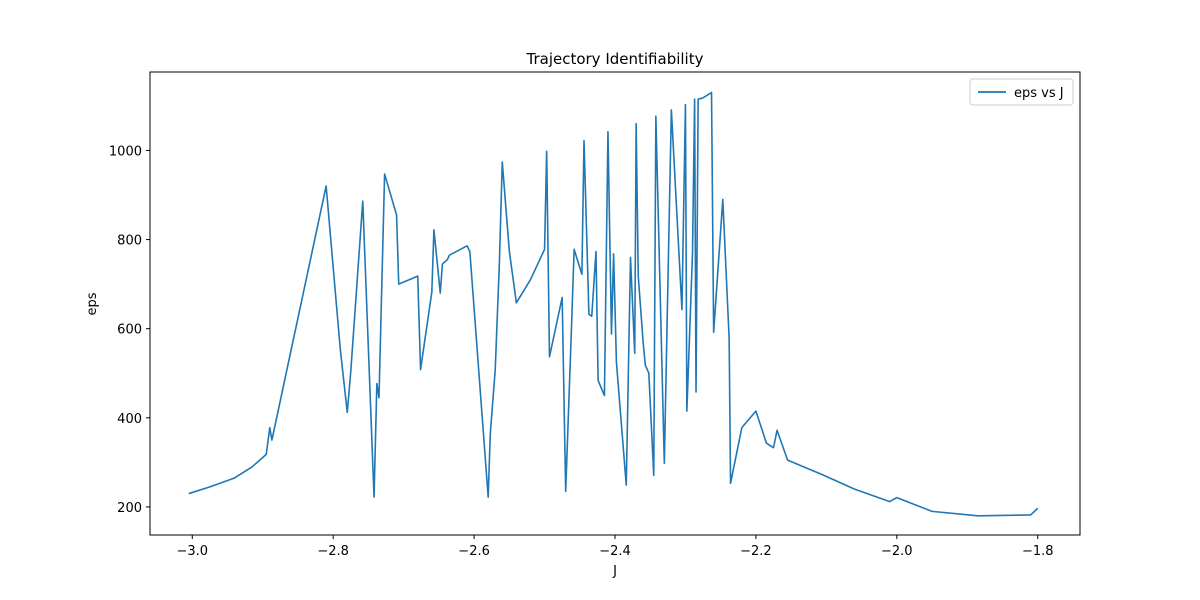 Image resolution: width=1200 pixels, height=600 pixels. I want to click on x-axis: −3.0 −2.8 −2.6 −2.4 −2.2 −2.0 −1.8, so click(615, 547).